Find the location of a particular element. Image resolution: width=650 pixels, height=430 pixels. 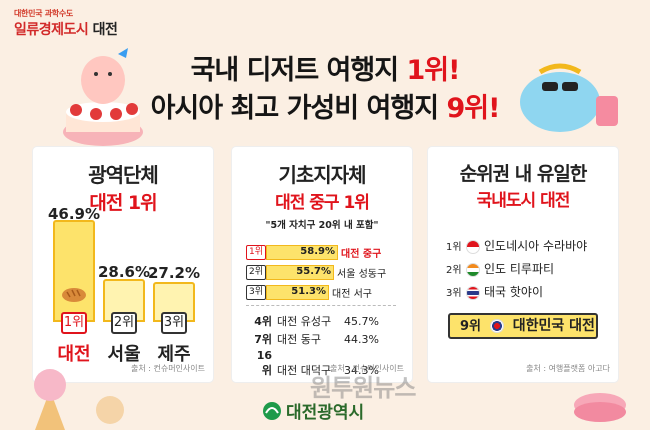

dessert-decoration-right is located at coordinates (600, 407).